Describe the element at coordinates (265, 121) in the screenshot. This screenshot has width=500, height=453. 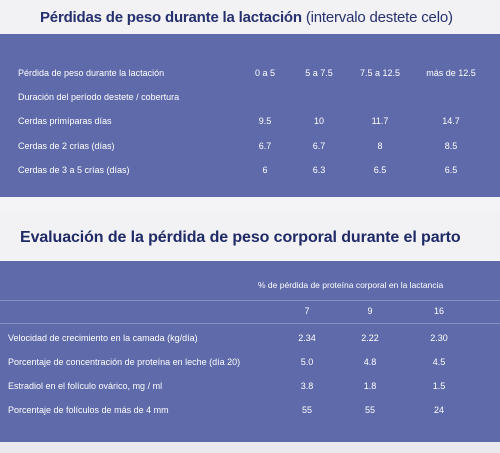
I see `table1-cell: 9.5` at that location.